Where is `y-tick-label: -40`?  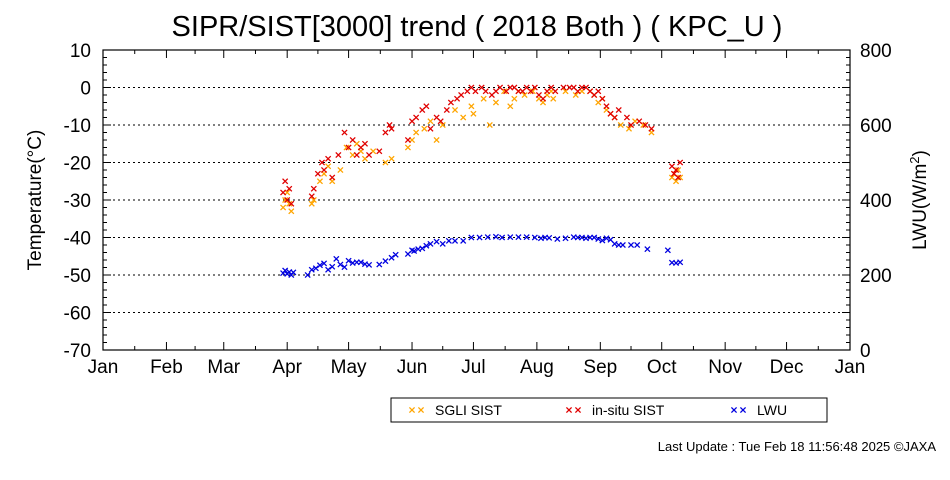 y-tick-label: -40 is located at coordinates (77, 239).